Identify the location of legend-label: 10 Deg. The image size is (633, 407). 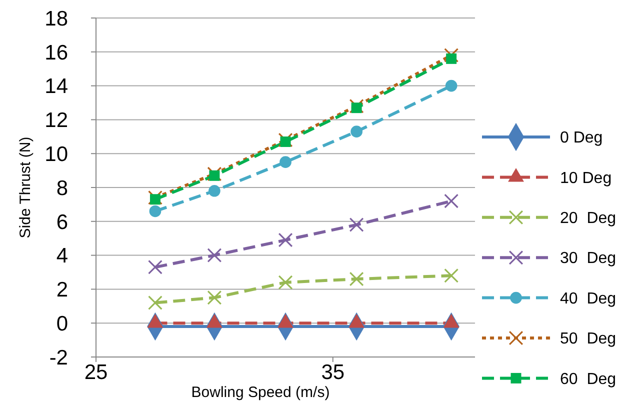
(586, 178).